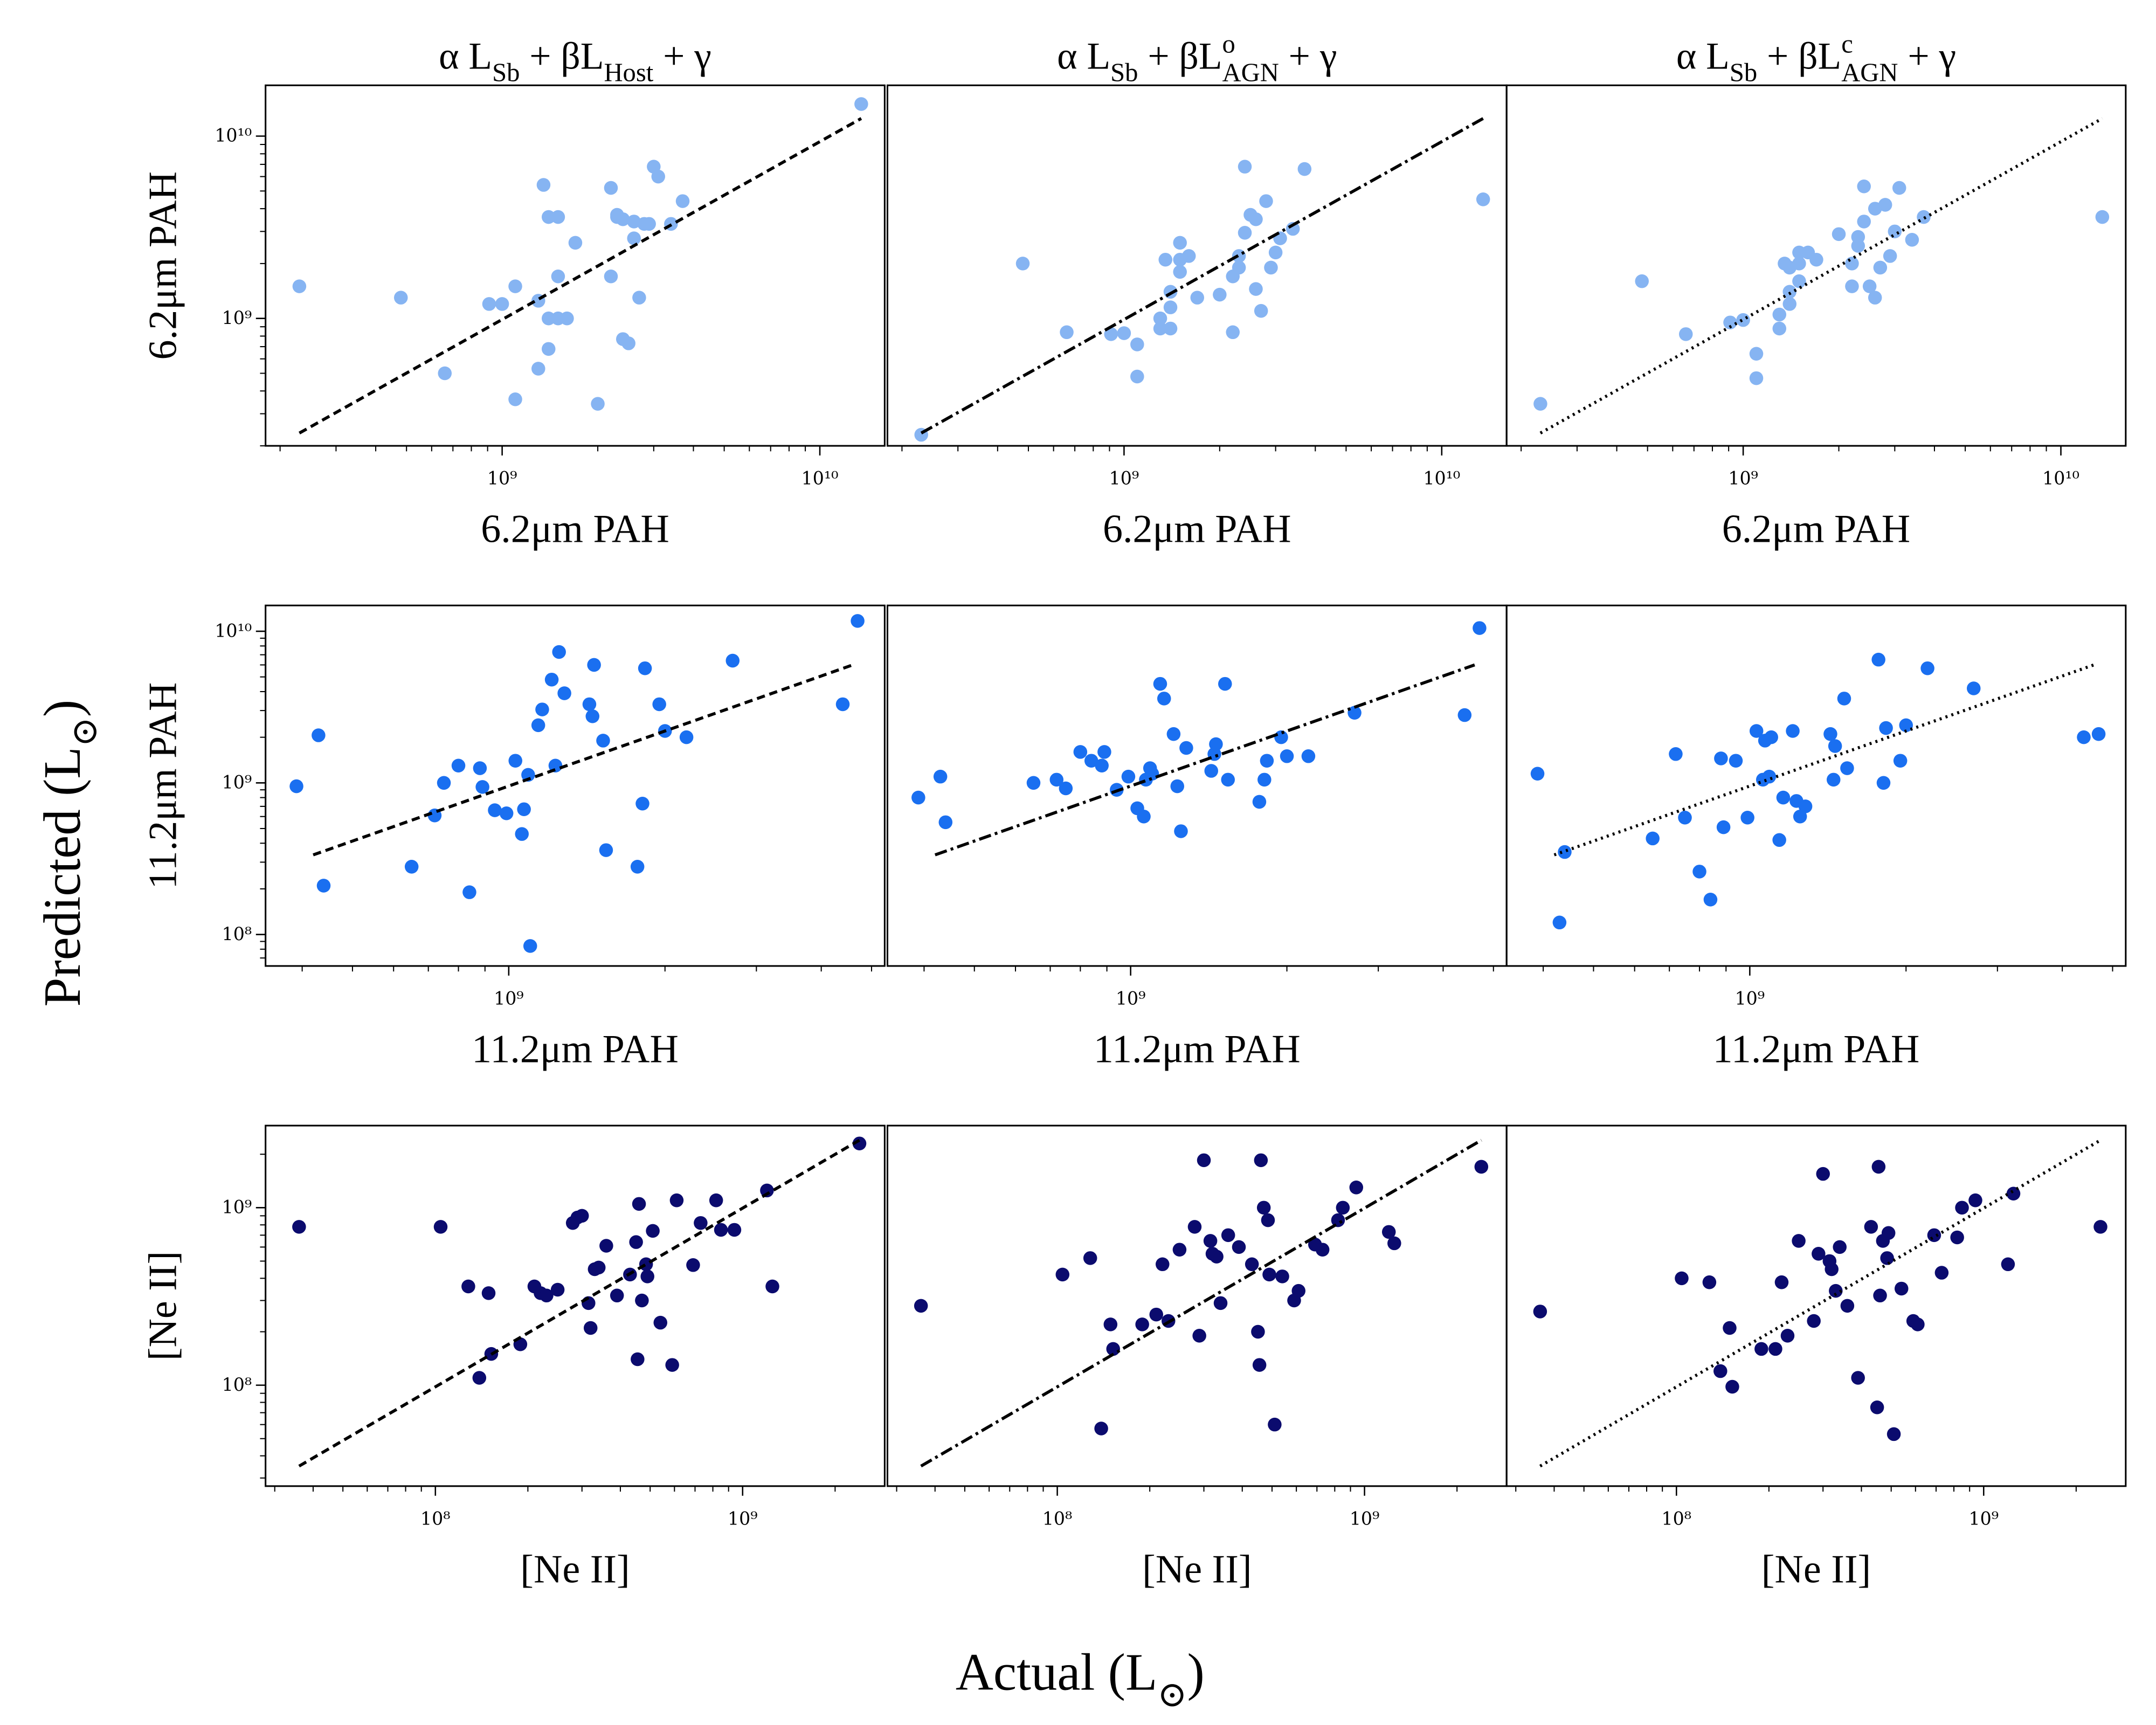  Describe the element at coordinates (1869, 72) in the screenshot. I see `panel-title-part: AGN` at that location.